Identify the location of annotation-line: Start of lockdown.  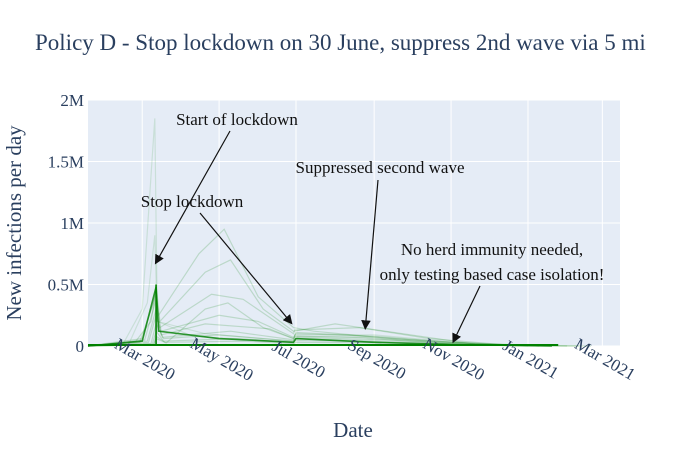
(237, 119).